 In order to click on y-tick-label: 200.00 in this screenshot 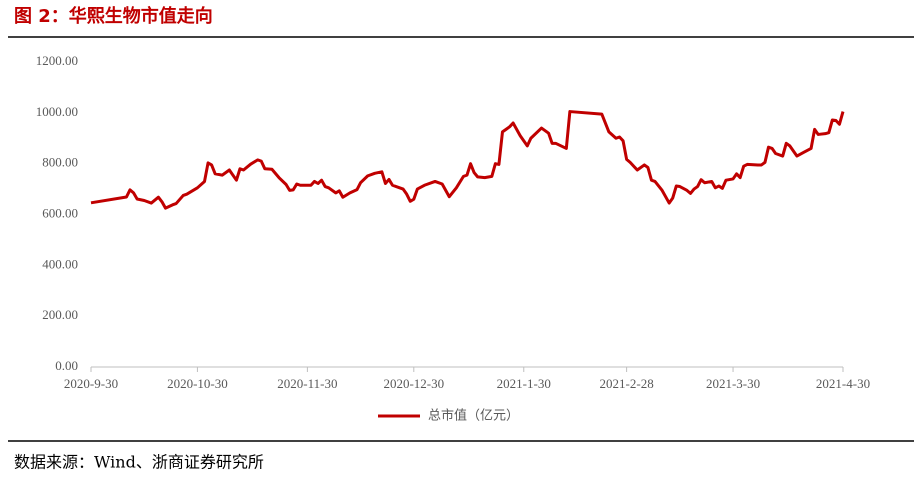, I will do `click(60, 314)`.